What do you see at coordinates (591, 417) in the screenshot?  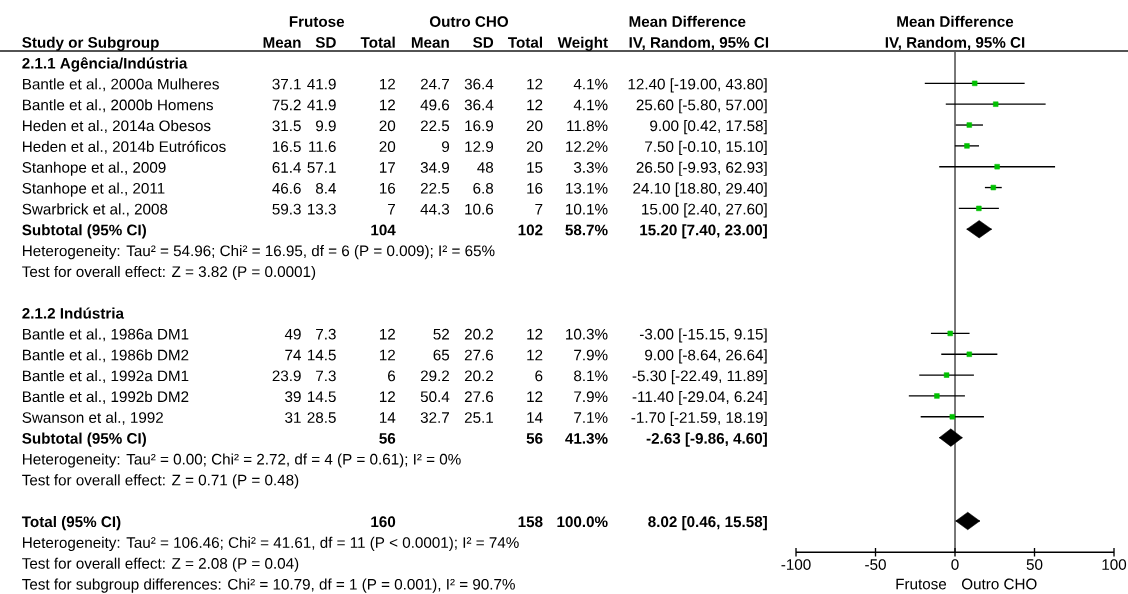 I see `data-label: 7.1%` at bounding box center [591, 417].